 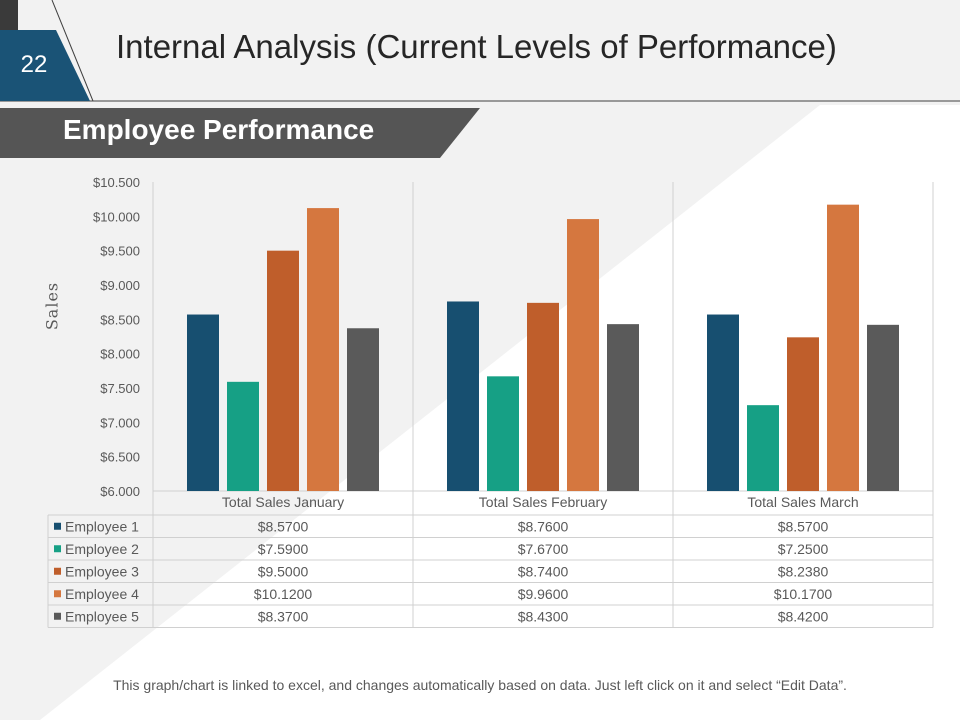 I want to click on section-title: Employee Performance, so click(x=219, y=129).